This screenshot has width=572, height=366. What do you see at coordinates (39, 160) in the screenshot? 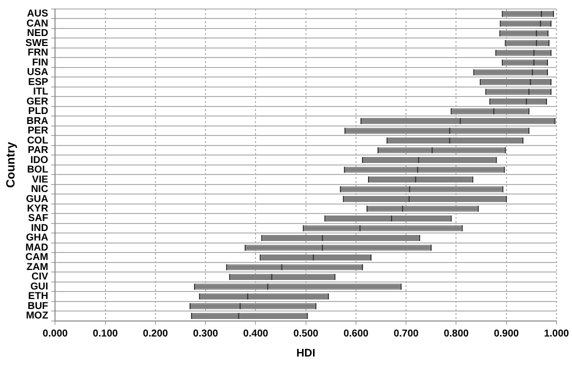
I see `y-tick-label: IDO` at bounding box center [39, 160].